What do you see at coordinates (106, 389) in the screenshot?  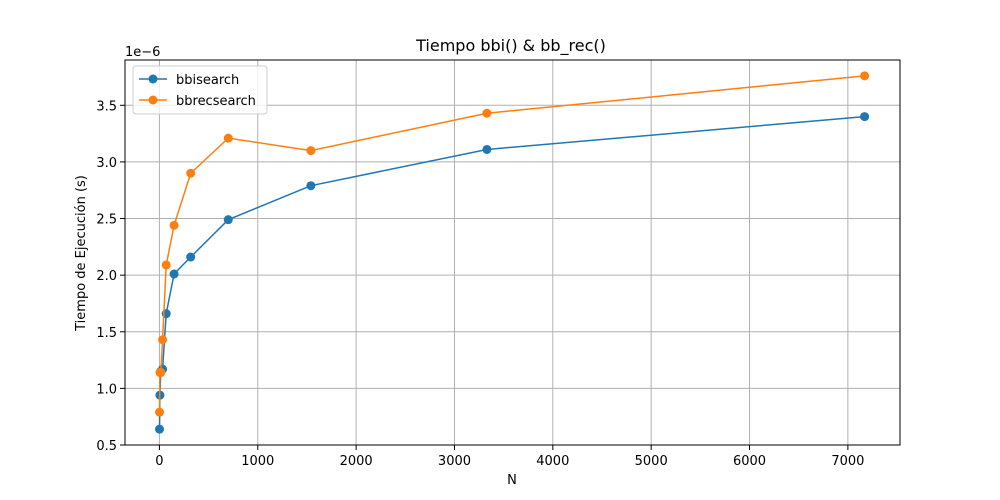 I see `y-tick-label: 1.0` at bounding box center [106, 389].